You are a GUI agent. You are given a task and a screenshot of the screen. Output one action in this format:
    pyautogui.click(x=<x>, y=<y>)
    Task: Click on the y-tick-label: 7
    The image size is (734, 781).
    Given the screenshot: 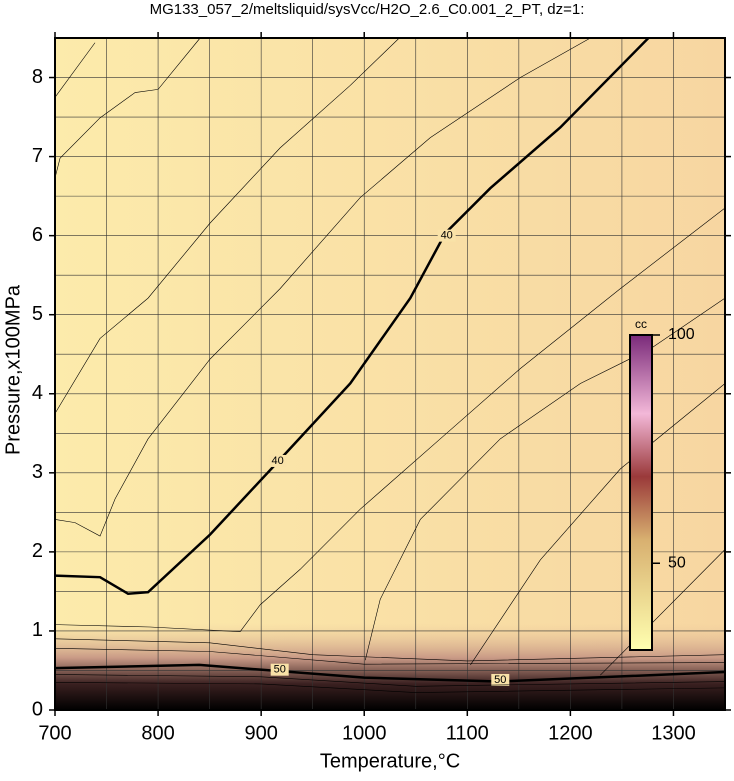 What is the action you would take?
    pyautogui.click(x=37, y=156)
    